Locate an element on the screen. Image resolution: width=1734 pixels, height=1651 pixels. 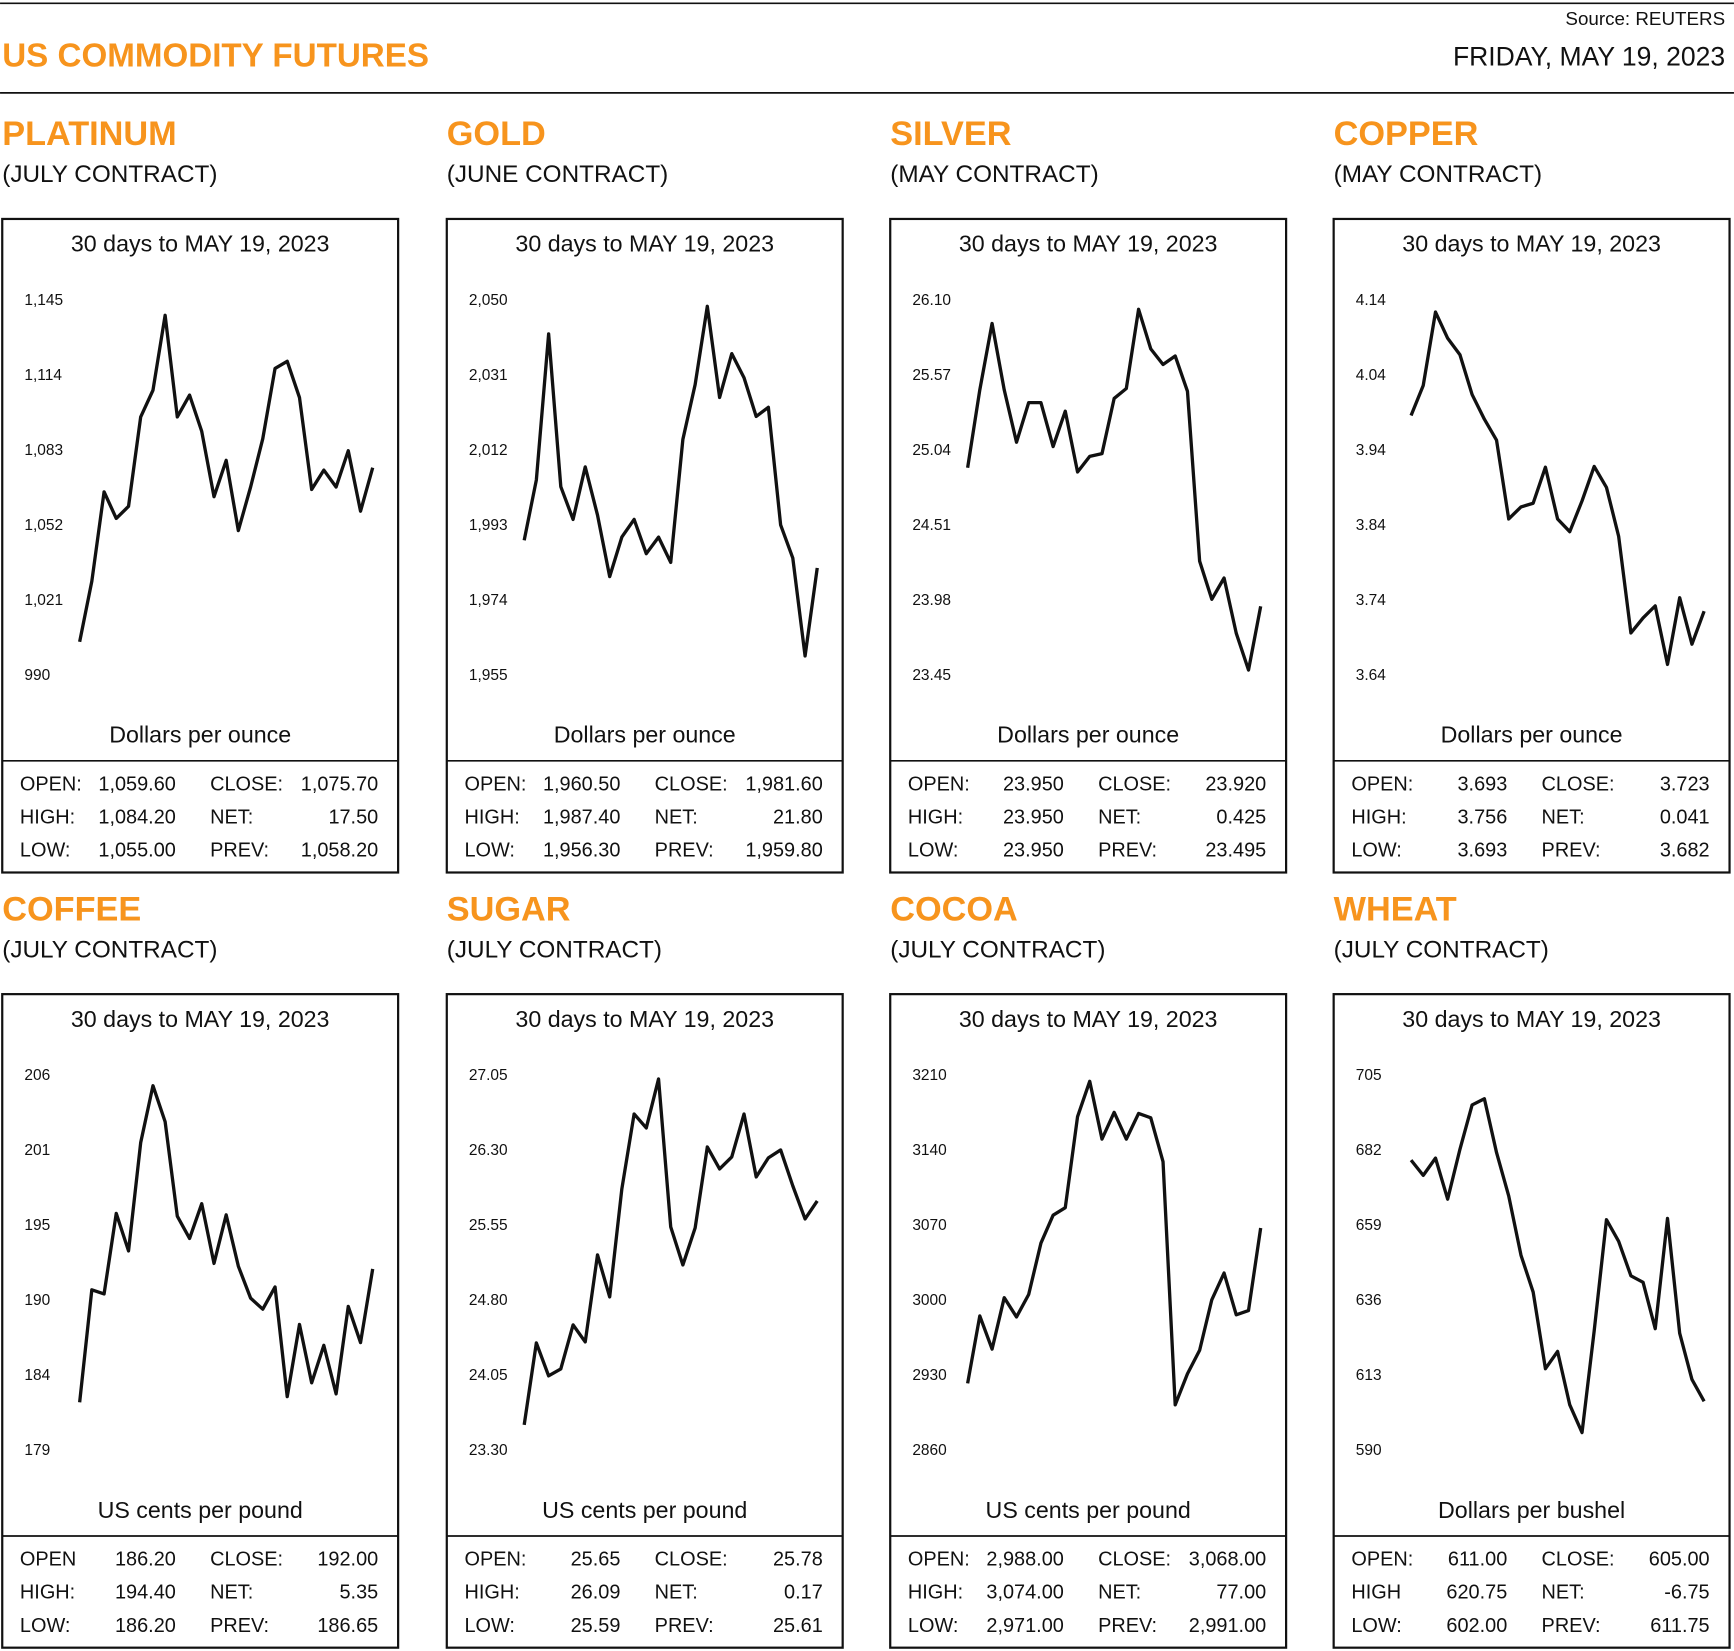
stat-value: 0.17 is located at coordinates (803, 1593).